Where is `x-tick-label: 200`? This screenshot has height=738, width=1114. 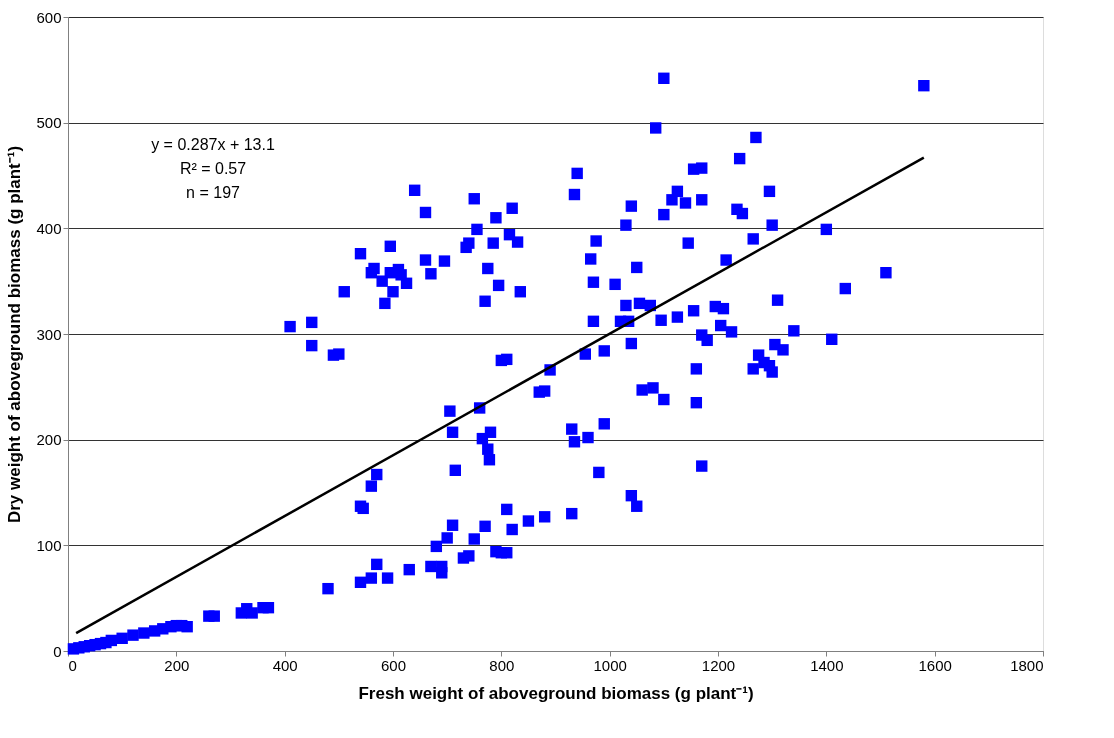 x-tick-label: 200 is located at coordinates (177, 665).